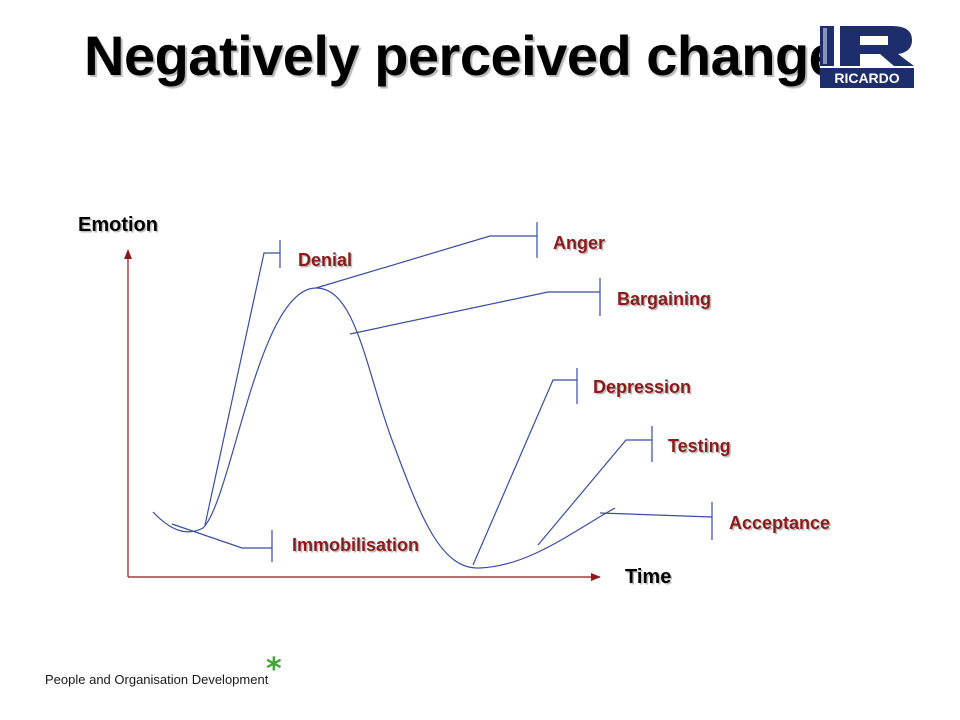  What do you see at coordinates (656, 515) in the screenshot?
I see `acceptance-callout` at bounding box center [656, 515].